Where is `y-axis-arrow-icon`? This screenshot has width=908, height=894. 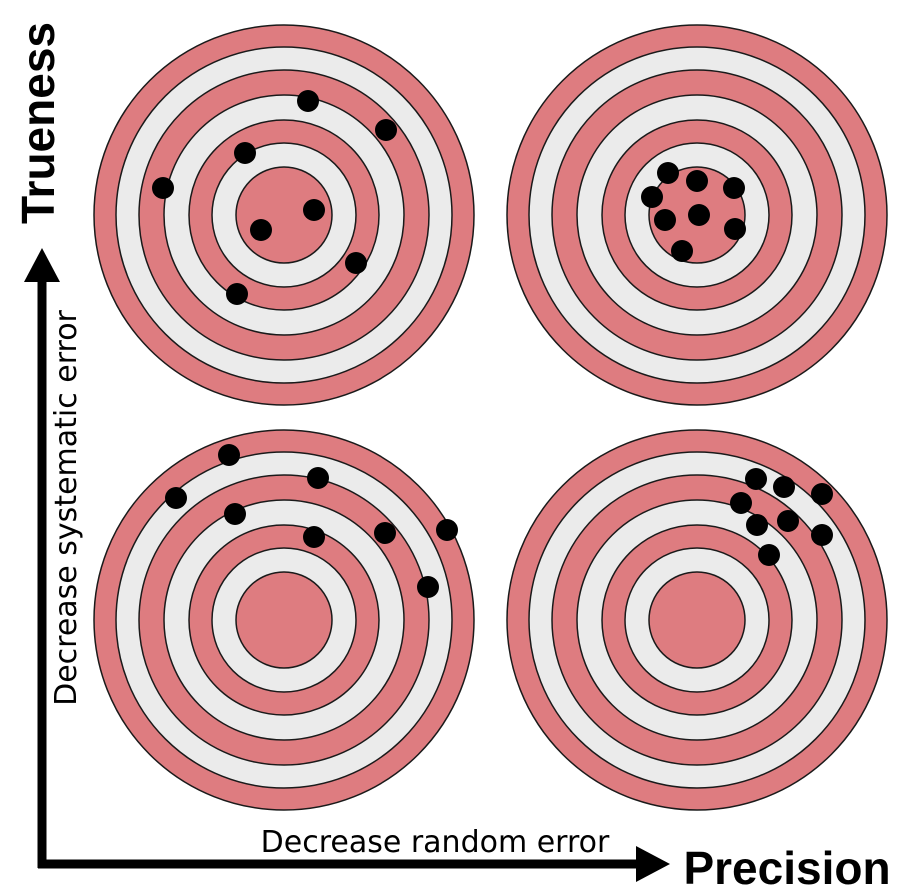 y-axis-arrow-icon is located at coordinates (42, 265).